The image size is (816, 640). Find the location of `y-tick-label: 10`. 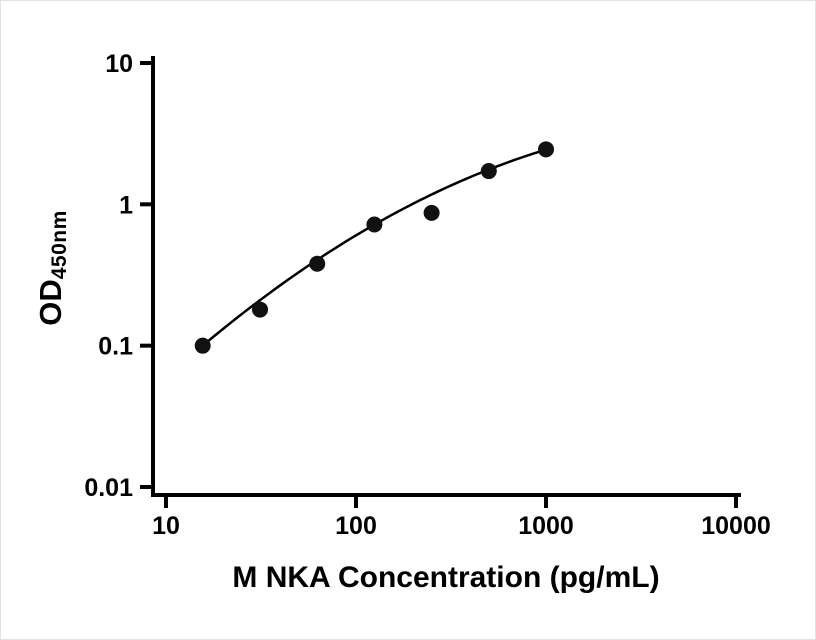

y-tick-label: 10 is located at coordinates (119, 64).